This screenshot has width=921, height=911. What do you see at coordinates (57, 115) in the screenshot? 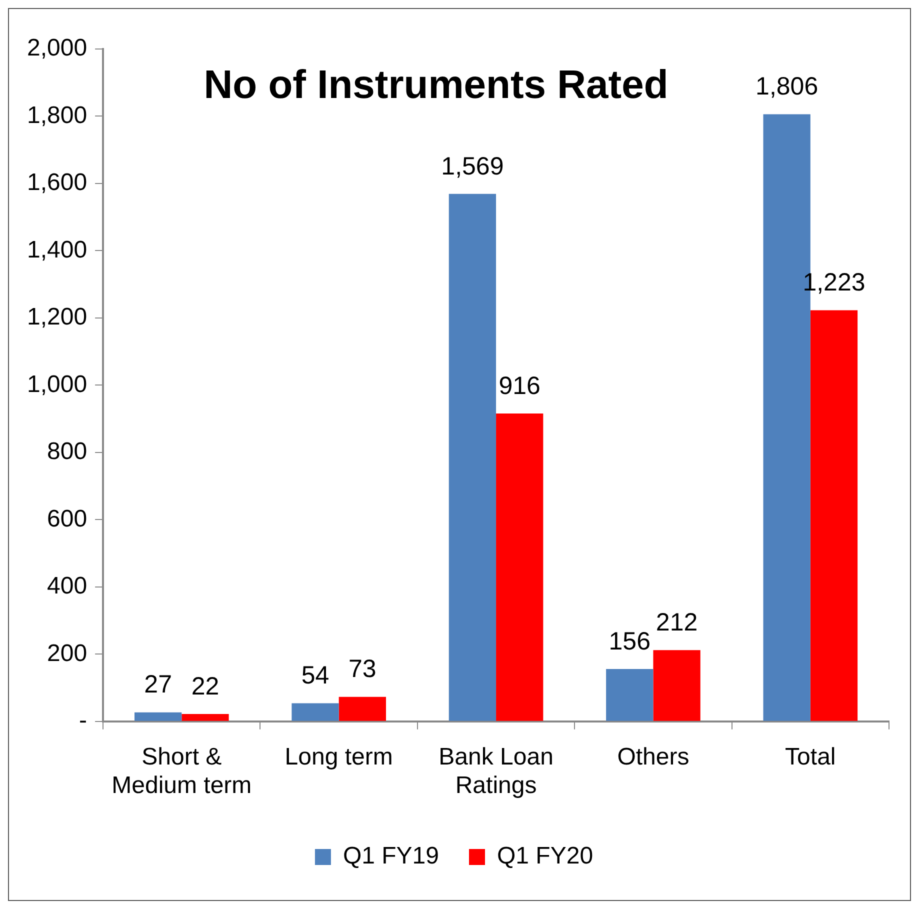
I see `y-tick-label: 1,800` at bounding box center [57, 115].